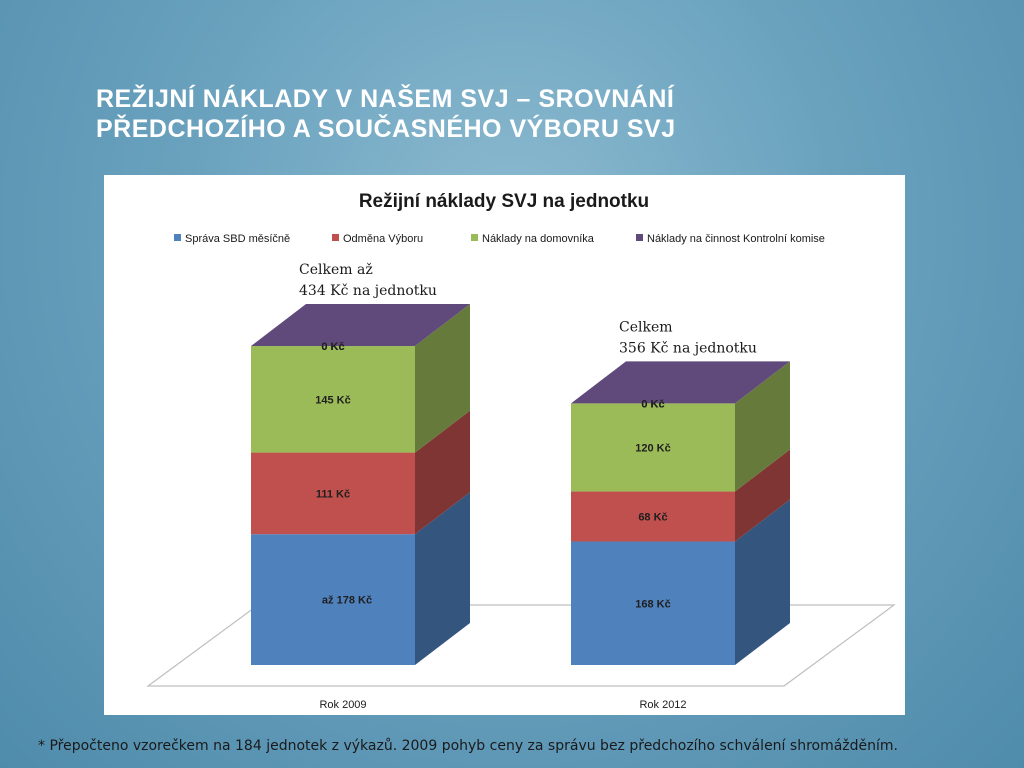  Describe the element at coordinates (504, 201) in the screenshot. I see `chart-title: Režijní náklady SVJ na jednotku` at that location.